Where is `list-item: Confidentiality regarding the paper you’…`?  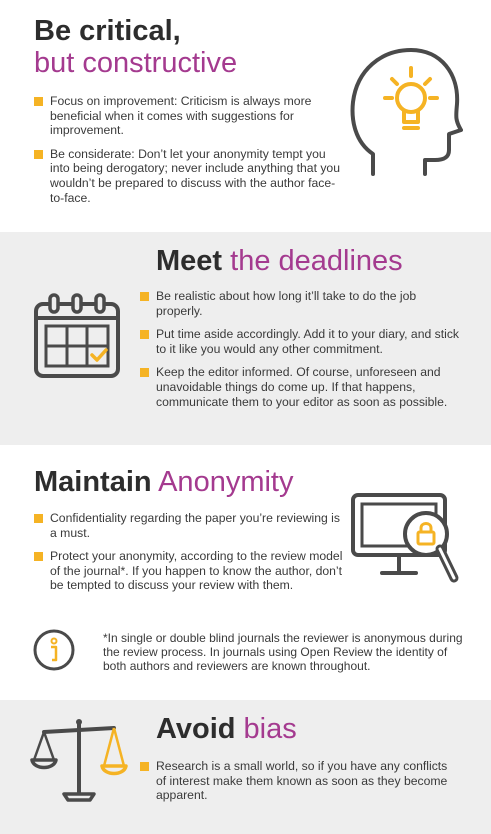 list-item: Confidentiality regarding the paper you’… is located at coordinates (191, 525).